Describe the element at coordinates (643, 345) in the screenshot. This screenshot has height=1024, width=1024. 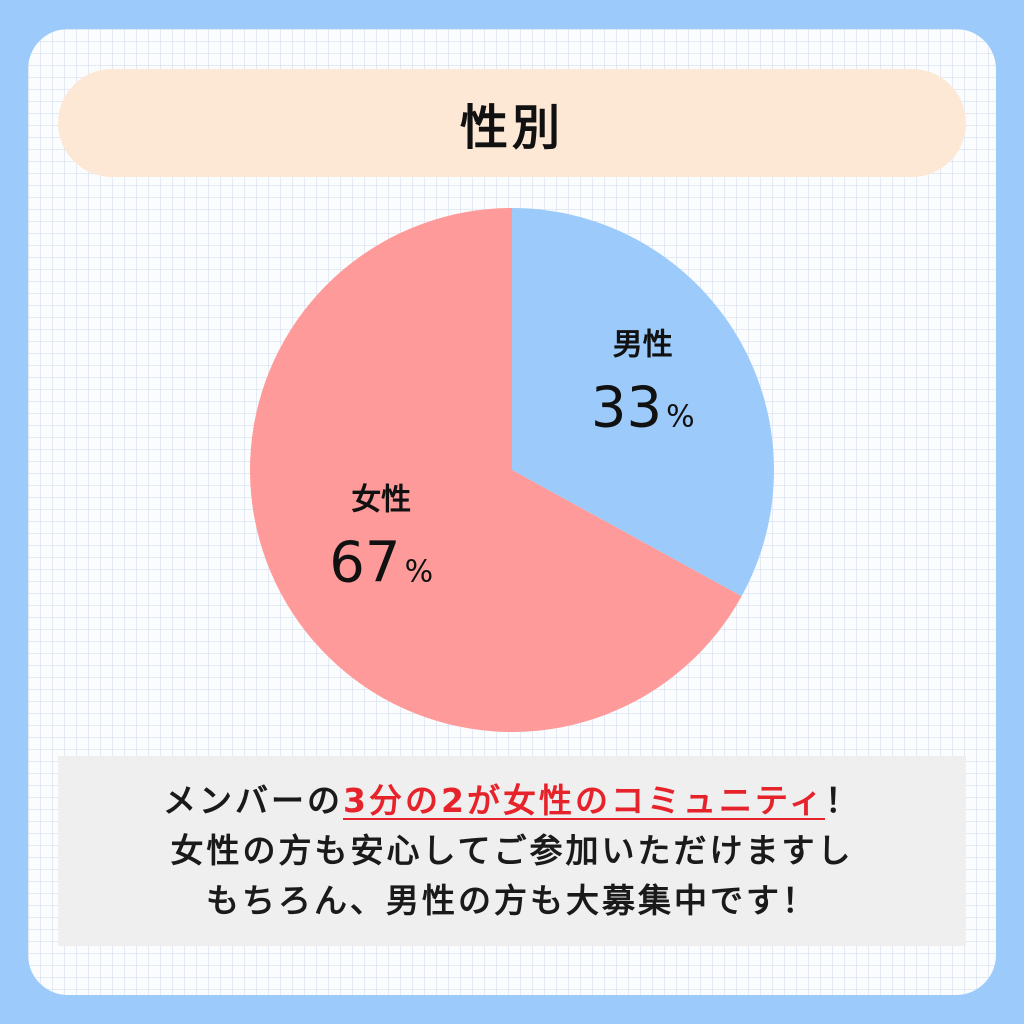
I see `slice-label-male: 男性` at that location.